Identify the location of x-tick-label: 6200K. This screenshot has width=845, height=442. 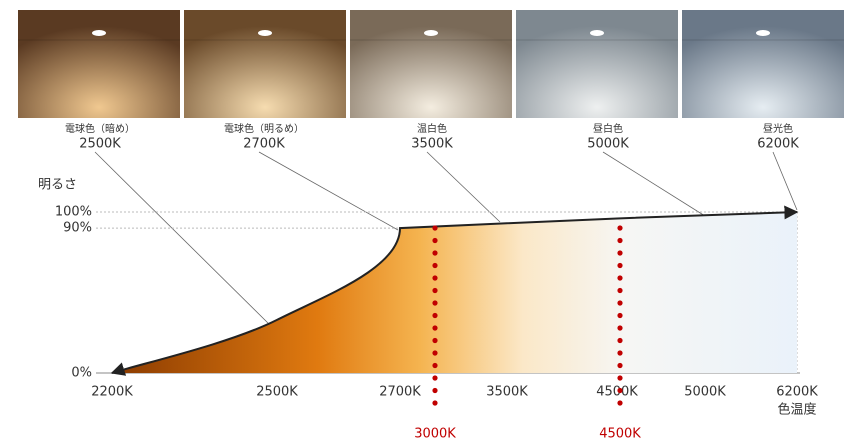
(797, 392).